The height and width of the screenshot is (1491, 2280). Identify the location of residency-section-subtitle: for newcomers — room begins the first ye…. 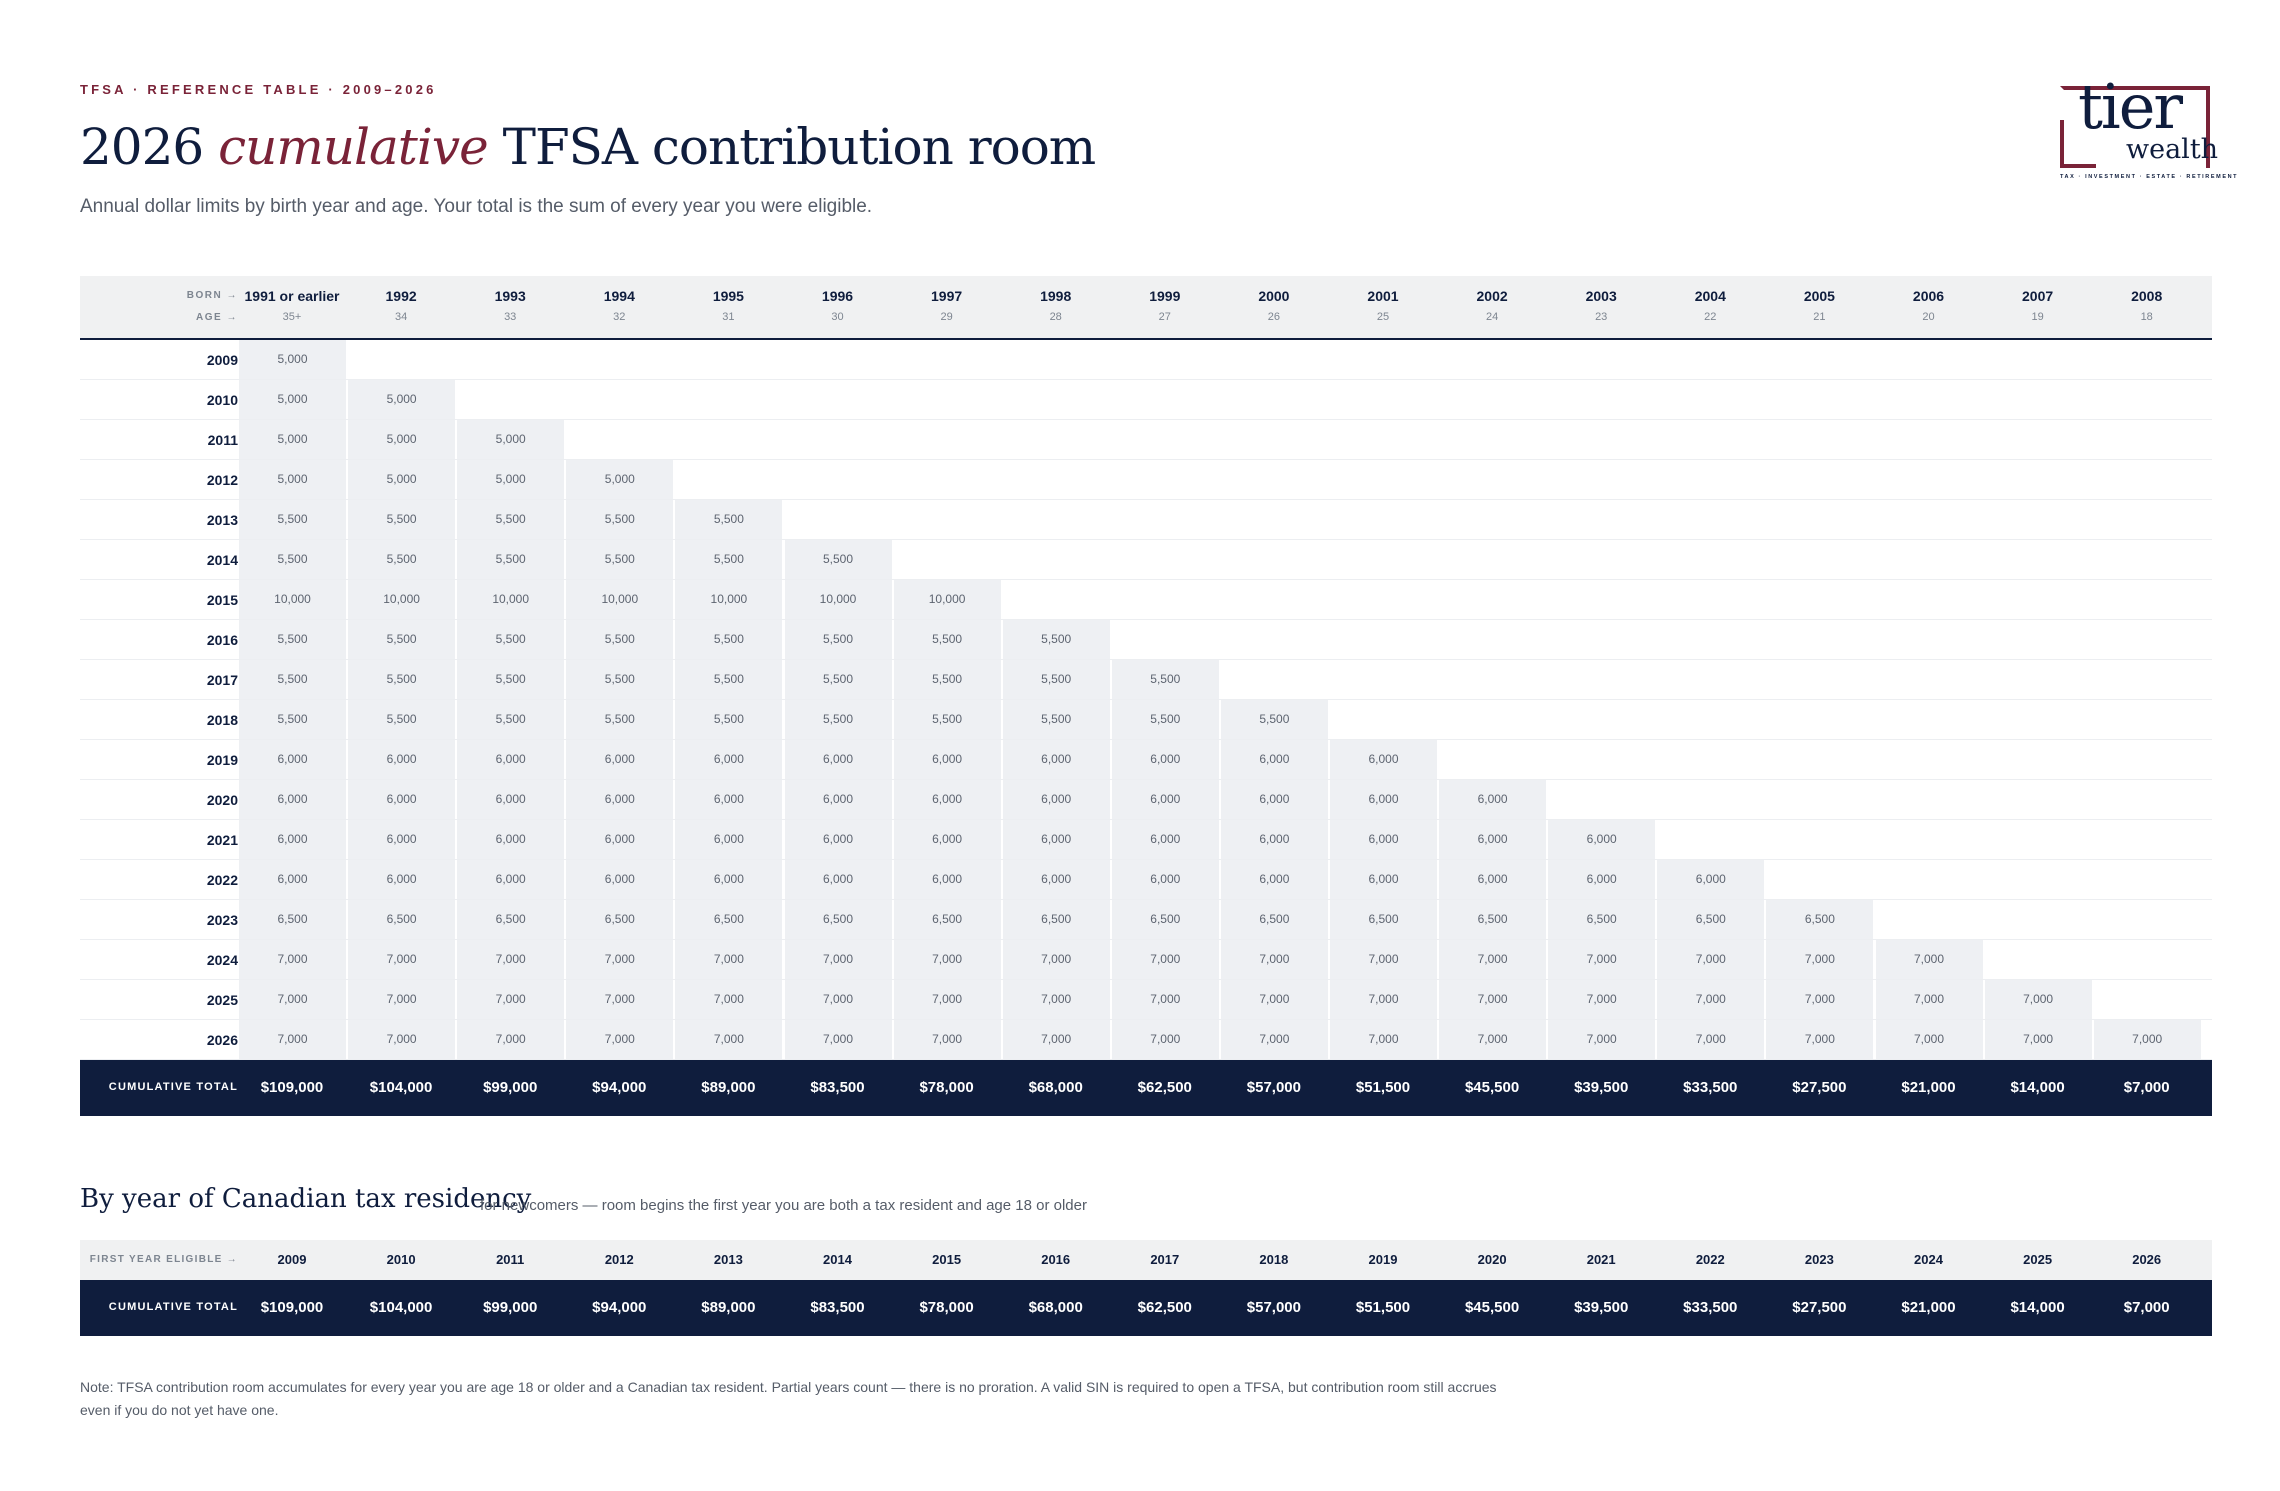
(783, 1205).